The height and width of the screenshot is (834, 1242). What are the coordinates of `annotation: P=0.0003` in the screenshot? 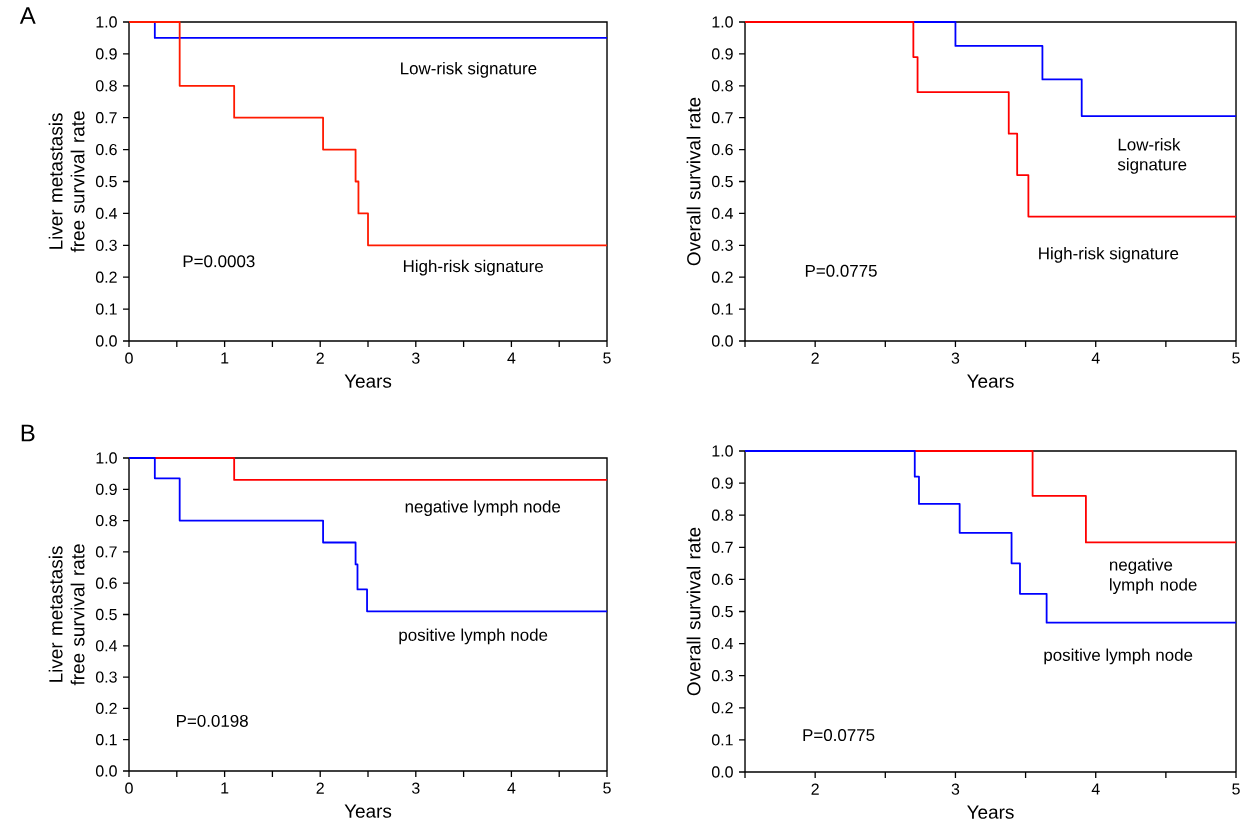 It's located at (219, 261).